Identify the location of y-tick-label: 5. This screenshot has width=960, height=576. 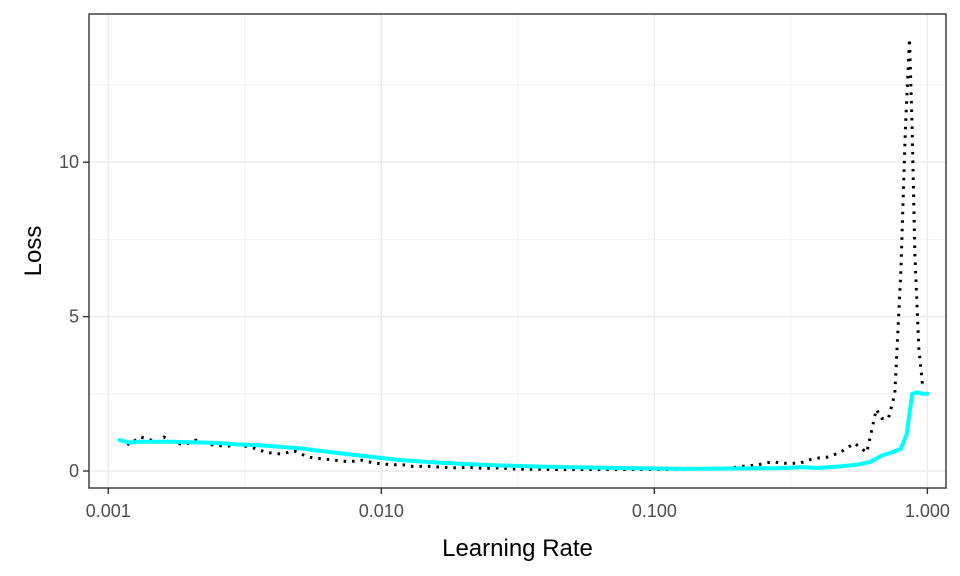
(74, 317).